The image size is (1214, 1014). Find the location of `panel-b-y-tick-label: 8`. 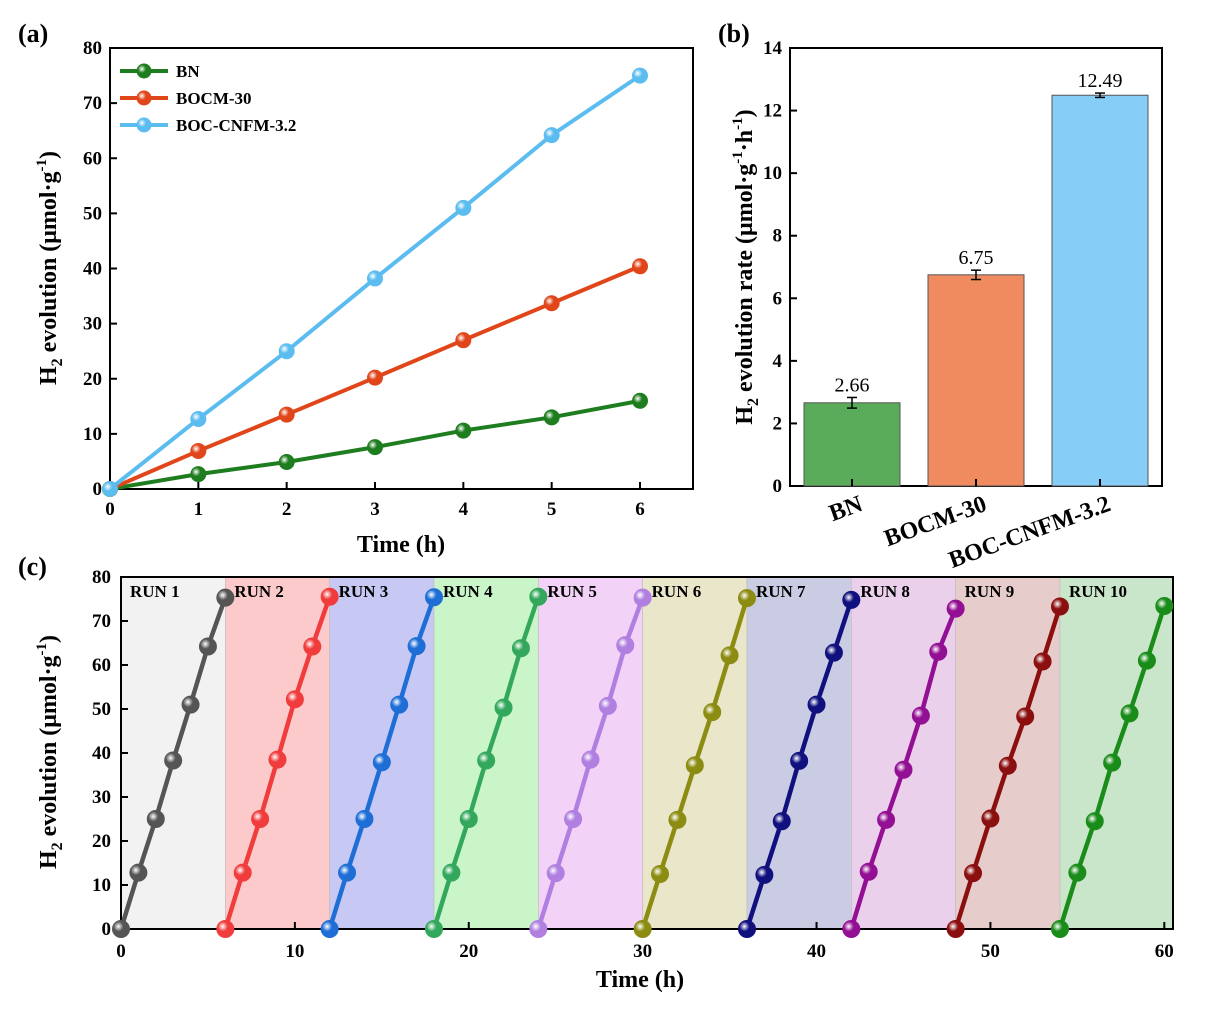

panel-b-y-tick-label: 8 is located at coordinates (778, 236).